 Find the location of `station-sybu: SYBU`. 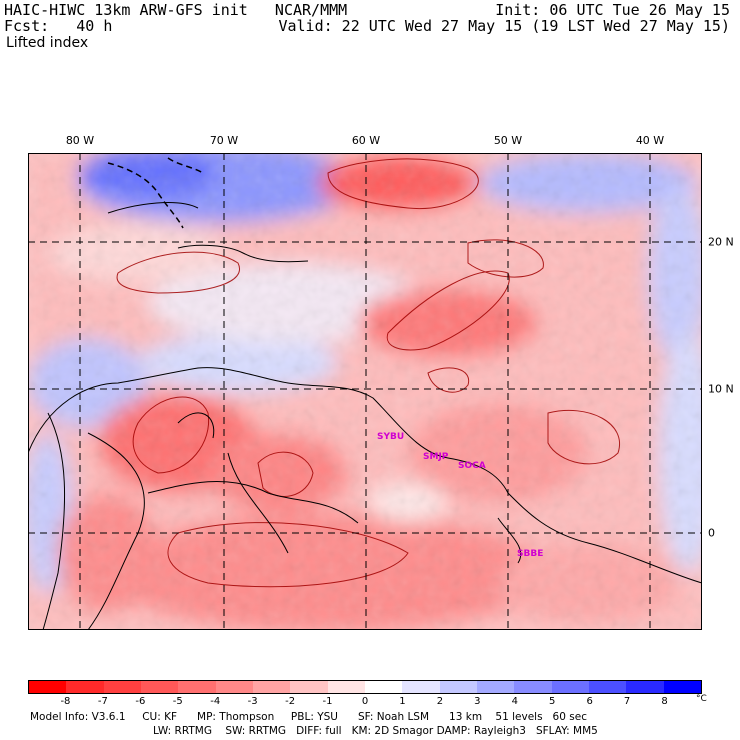

station-sybu: SYBU is located at coordinates (391, 437).